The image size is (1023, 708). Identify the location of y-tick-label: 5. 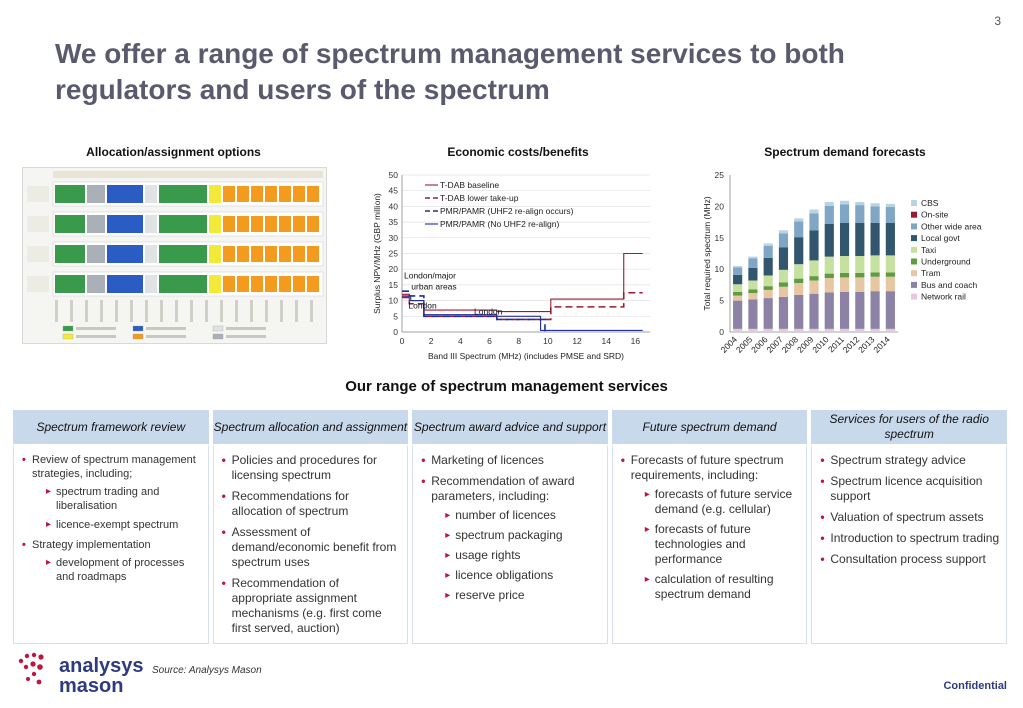
(395, 316).